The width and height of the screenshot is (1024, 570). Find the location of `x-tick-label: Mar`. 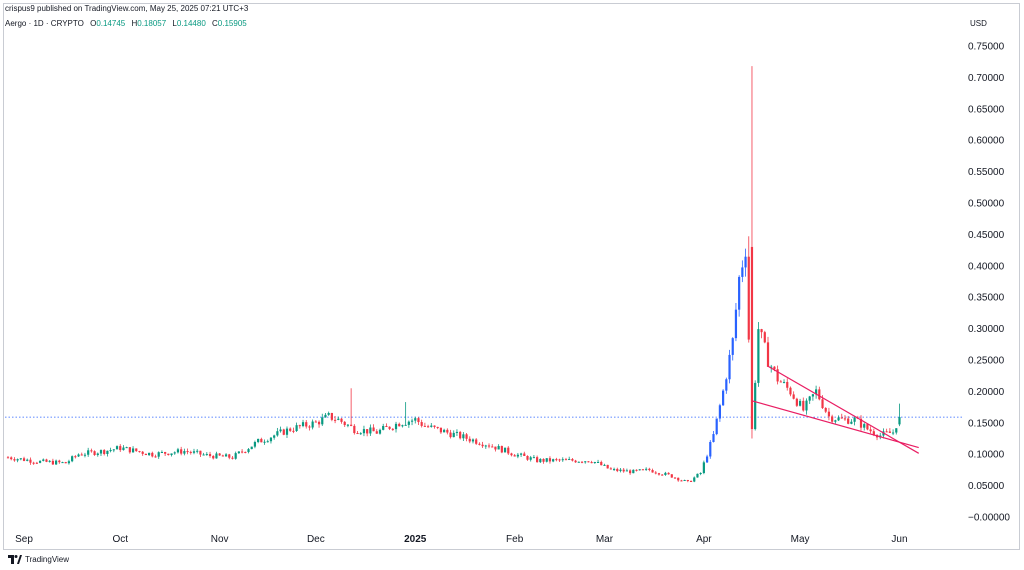

x-tick-label: Mar is located at coordinates (605, 539).